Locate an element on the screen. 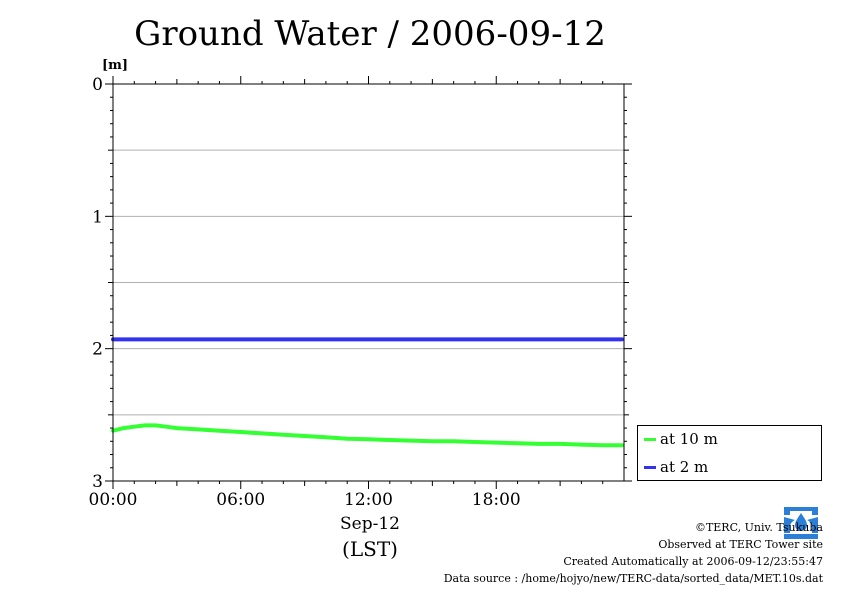 The height and width of the screenshot is (595, 842). y-tick-label: 1 is located at coordinates (97, 217).